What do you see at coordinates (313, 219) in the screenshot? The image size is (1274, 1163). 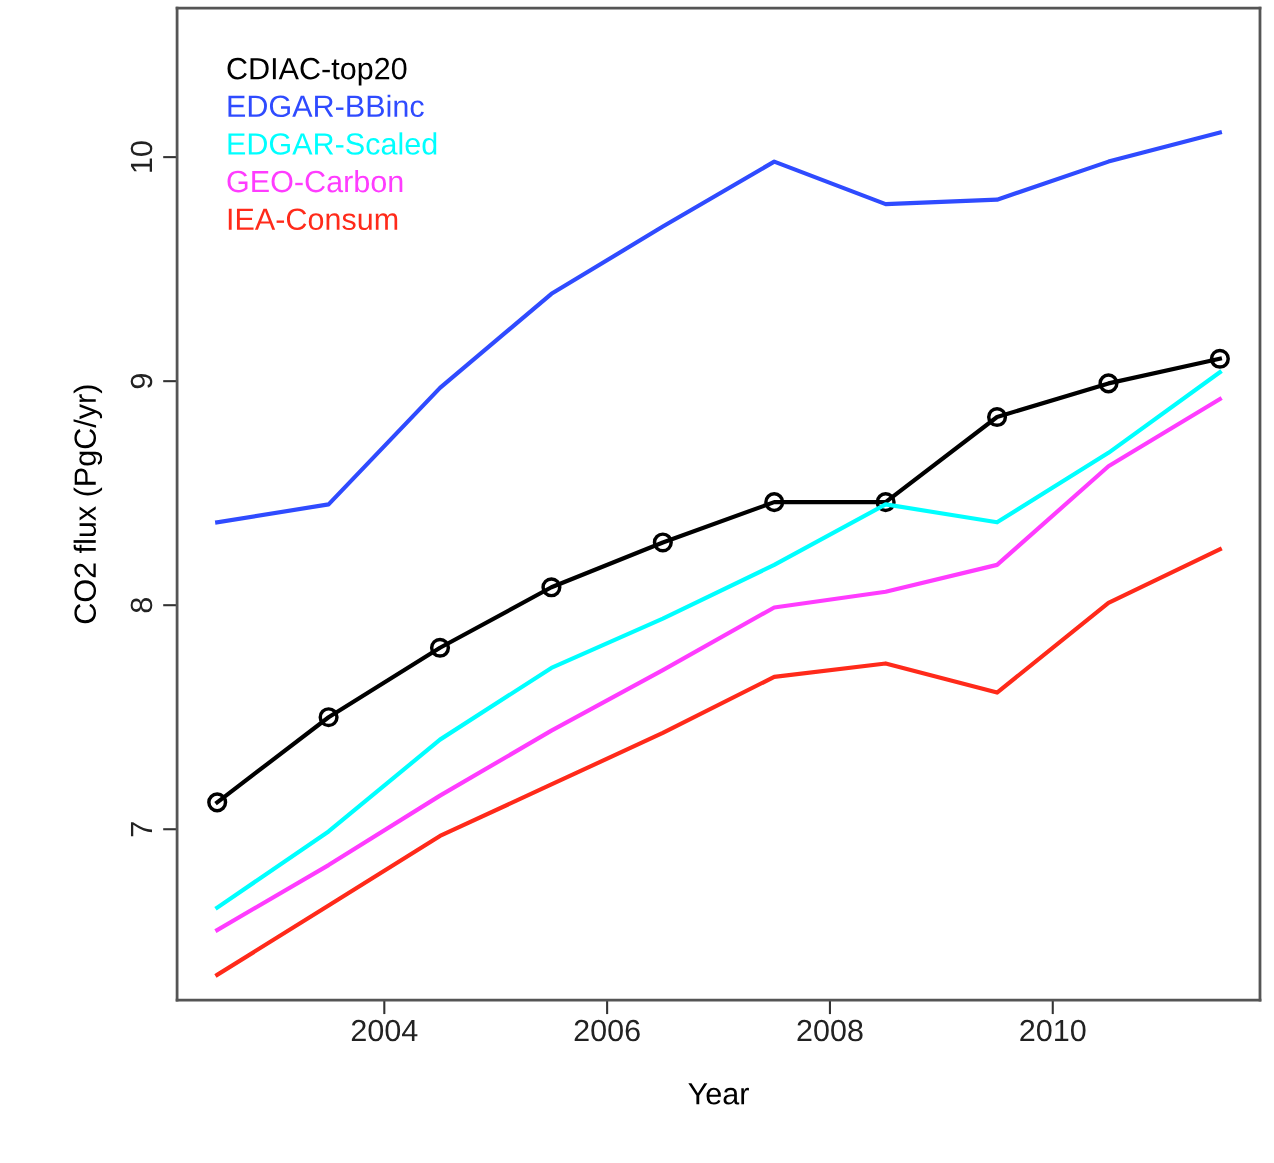 I see `text: IEA-Consum` at bounding box center [313, 219].